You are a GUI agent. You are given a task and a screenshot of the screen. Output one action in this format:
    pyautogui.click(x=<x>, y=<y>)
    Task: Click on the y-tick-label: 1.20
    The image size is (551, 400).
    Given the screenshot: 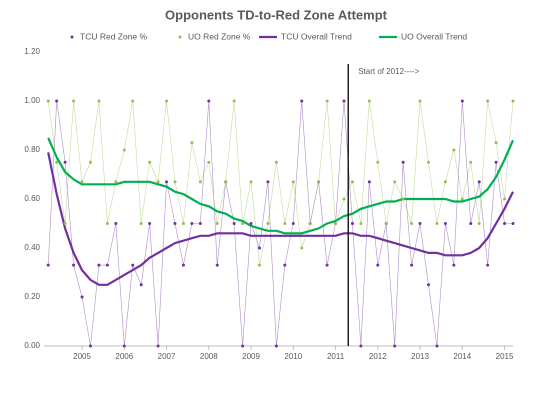 What is the action you would take?
    pyautogui.click(x=32, y=51)
    